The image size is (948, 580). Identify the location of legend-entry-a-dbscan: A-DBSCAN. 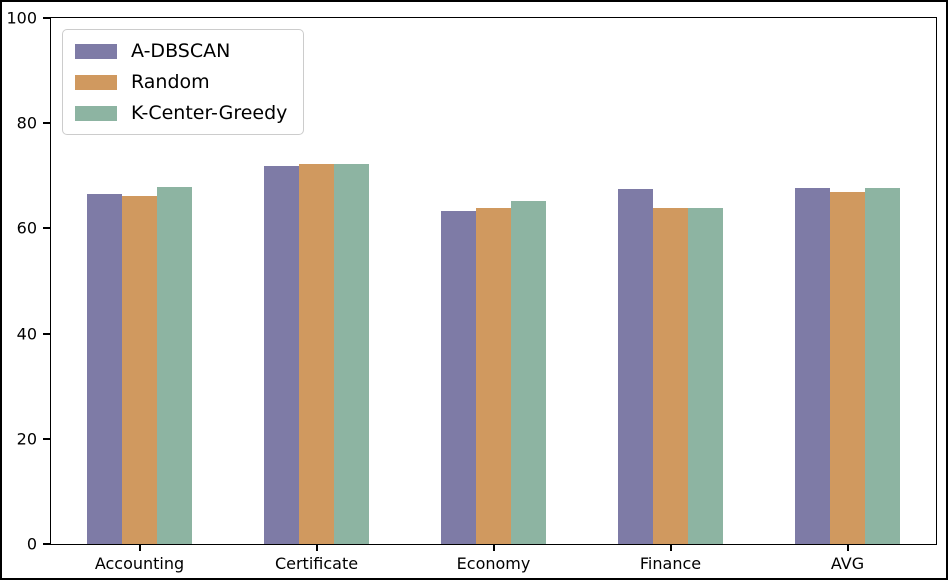
(181, 51).